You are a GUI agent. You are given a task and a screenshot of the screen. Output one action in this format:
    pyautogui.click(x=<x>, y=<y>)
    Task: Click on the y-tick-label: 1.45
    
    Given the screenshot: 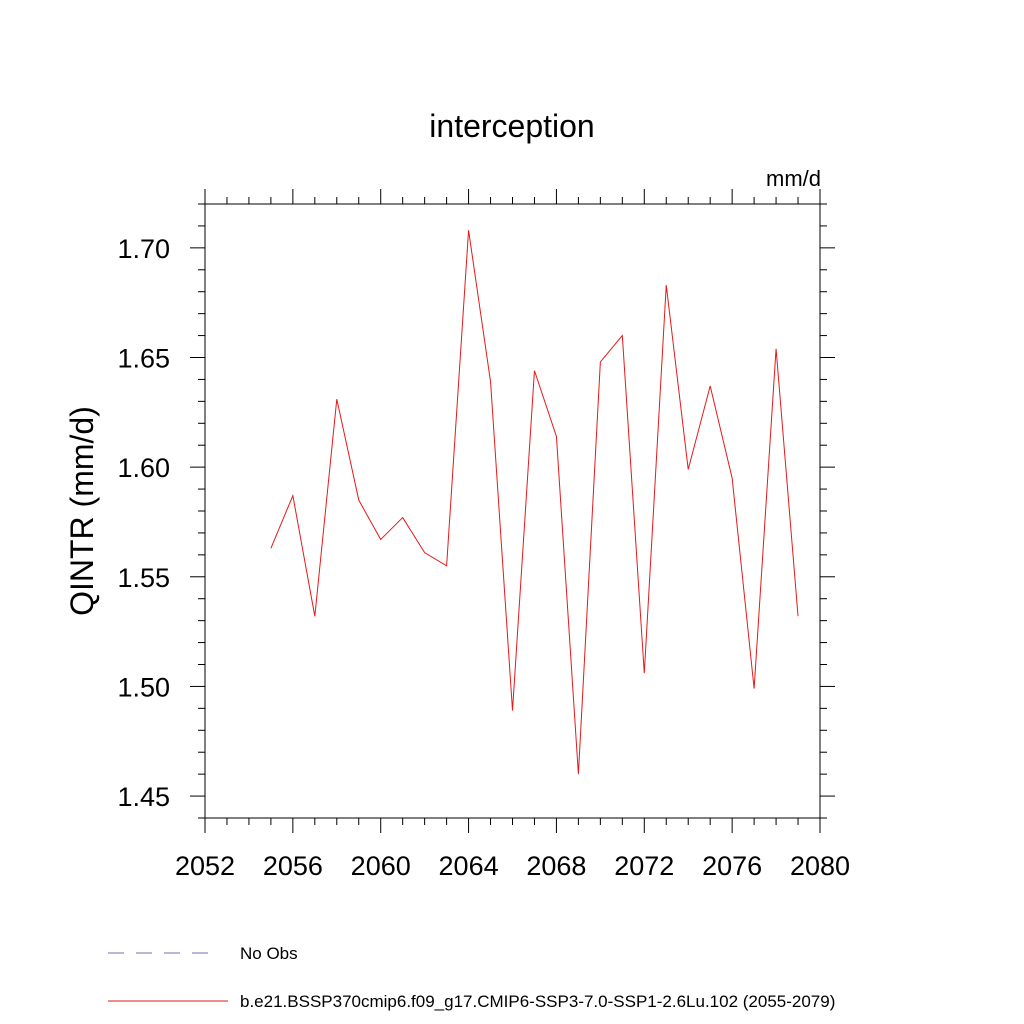 What is the action you would take?
    pyautogui.click(x=143, y=797)
    